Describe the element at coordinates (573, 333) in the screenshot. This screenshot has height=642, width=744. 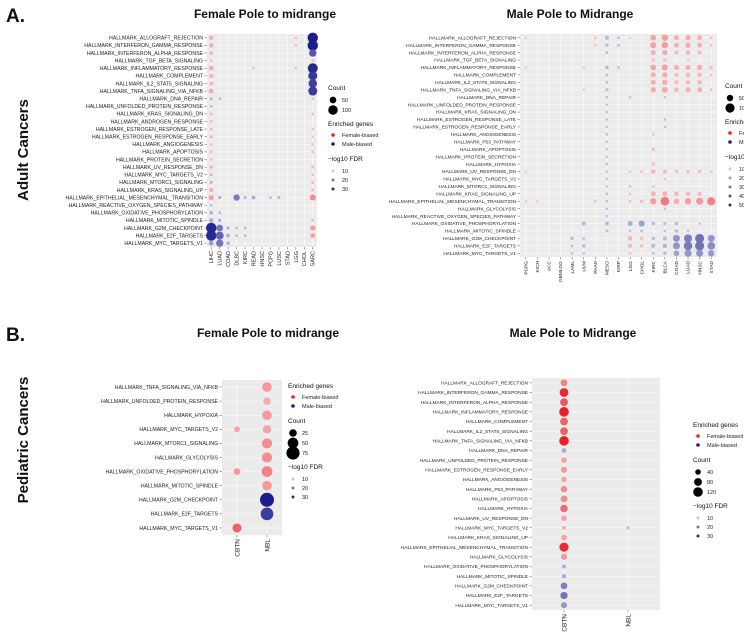
I see `chart-title: Male Pole to Midrange` at that location.